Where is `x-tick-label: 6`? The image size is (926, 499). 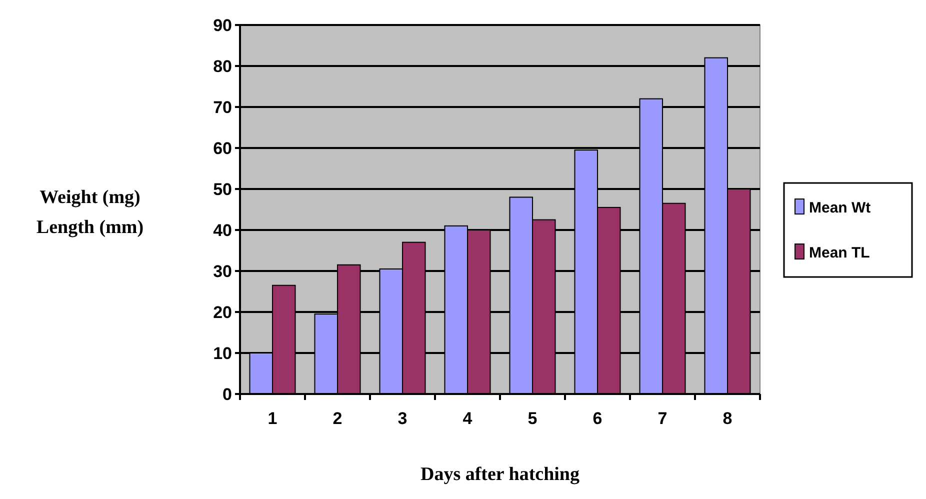
x-tick-label: 6 is located at coordinates (597, 418).